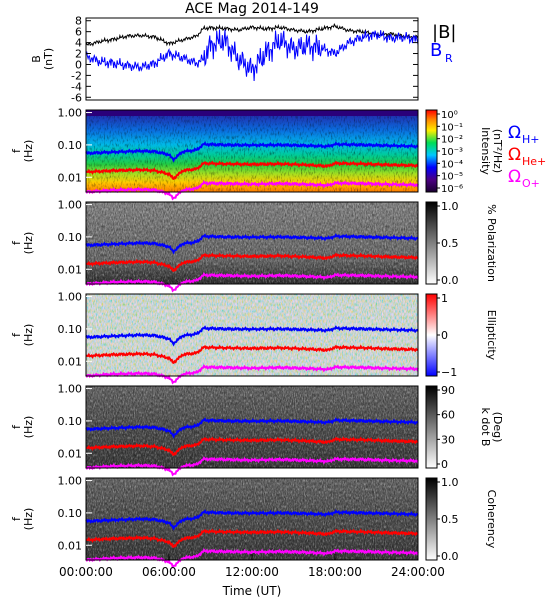 This screenshot has height=600, width=550. I want to click on colorbar-tick-label: 10⁻⁶, so click(452, 189).